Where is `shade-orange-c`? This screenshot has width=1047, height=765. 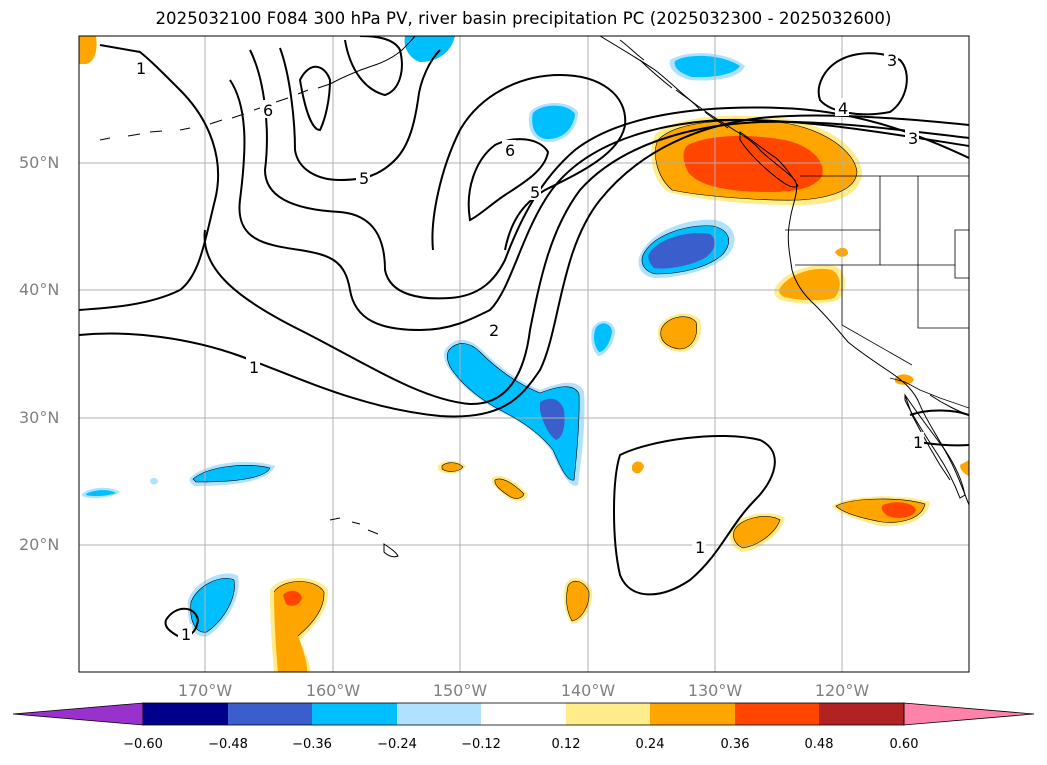
shade-orange-c is located at coordinates (638, 467).